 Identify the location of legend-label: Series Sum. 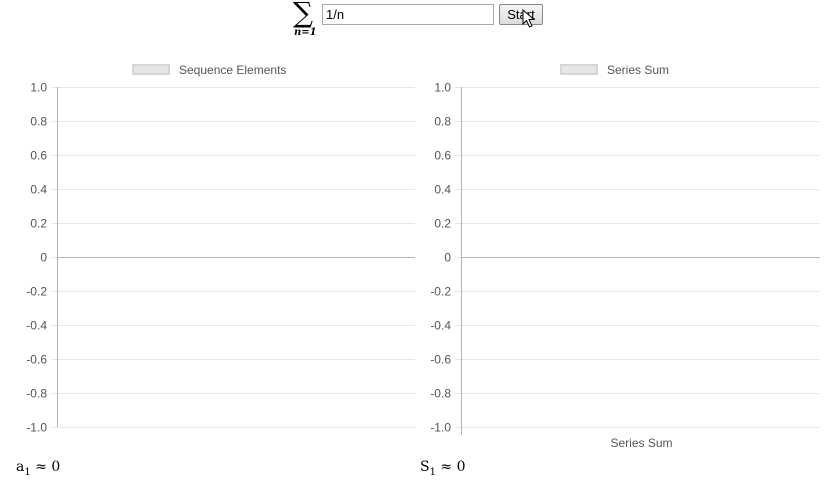
(638, 70).